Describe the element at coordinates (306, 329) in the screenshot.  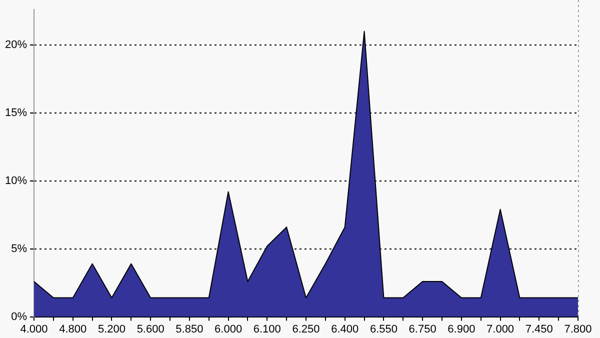
I see `x-tick-label: 6.250` at that location.